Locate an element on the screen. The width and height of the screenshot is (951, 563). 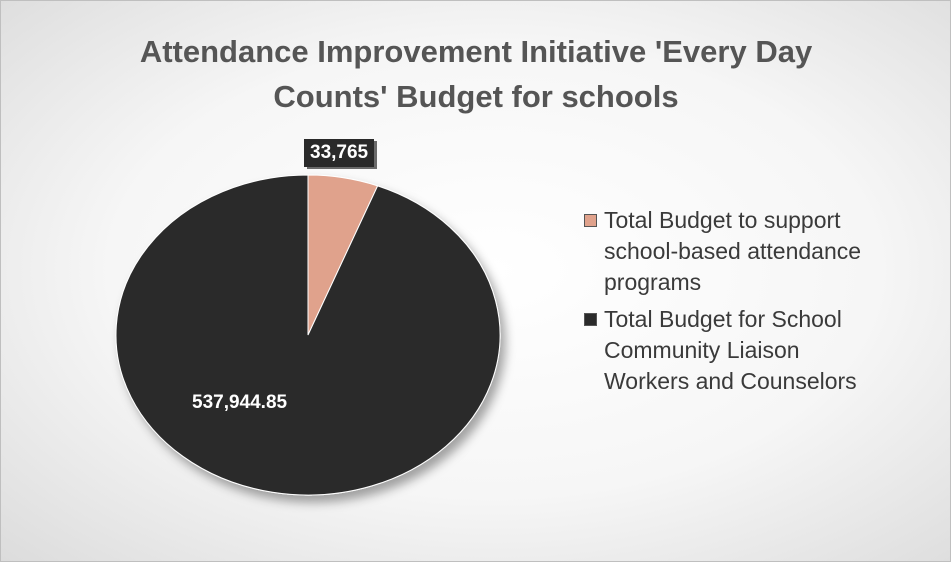
legend-label-line: Total Budget for School is located at coordinates (723, 319).